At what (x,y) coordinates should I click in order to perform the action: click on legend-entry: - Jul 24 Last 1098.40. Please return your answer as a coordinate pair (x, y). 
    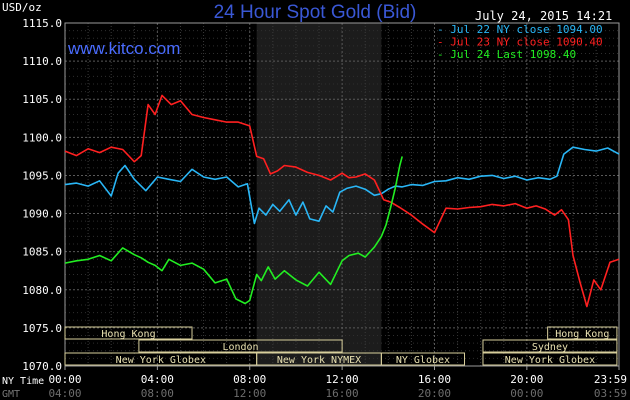
    Looking at the image, I should click on (506, 54).